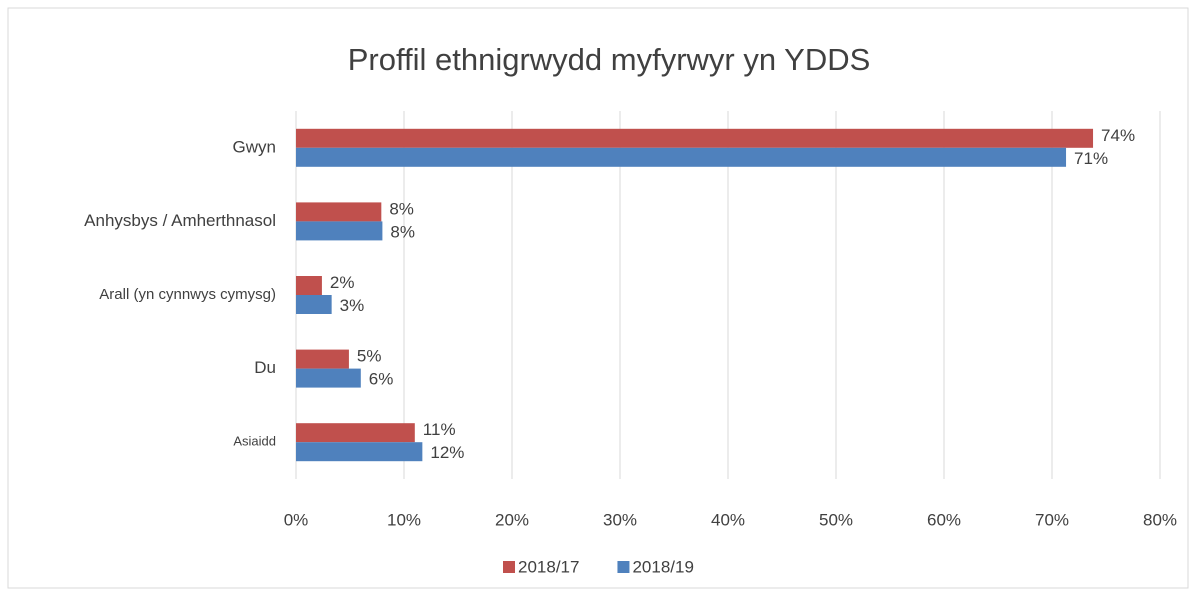 This screenshot has height=596, width=1198. Describe the element at coordinates (512, 519) in the screenshot. I see `x-tick-label: 20%` at that location.